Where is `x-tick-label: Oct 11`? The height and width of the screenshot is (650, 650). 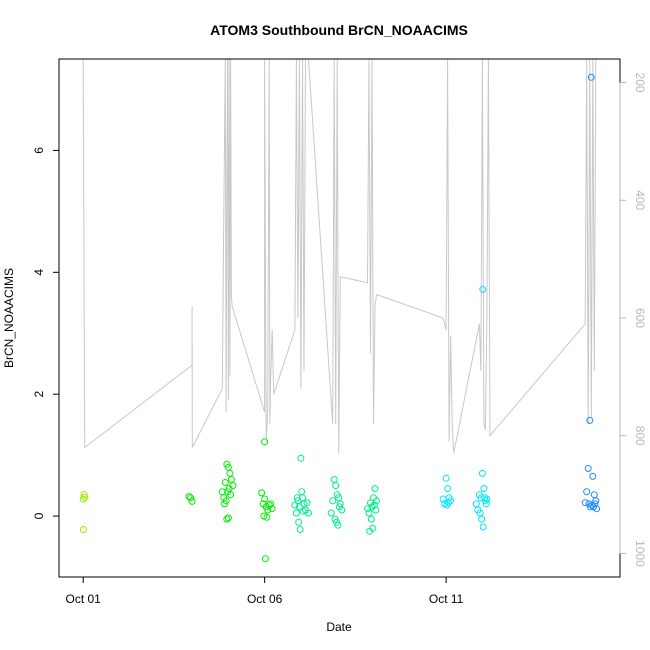 x-tick-label: Oct 11 is located at coordinates (446, 599).